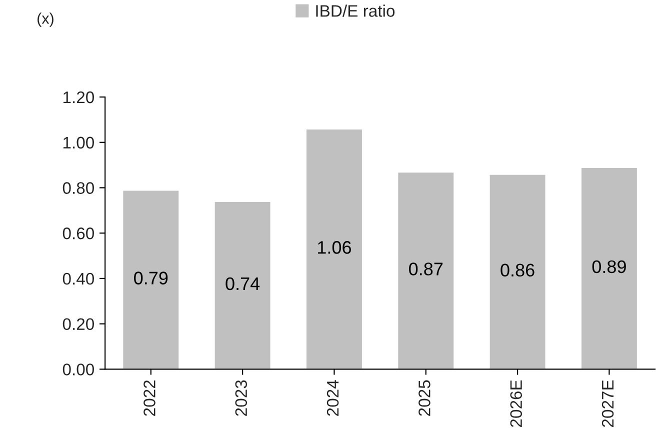  I want to click on data-label: 0.79, so click(151, 278).